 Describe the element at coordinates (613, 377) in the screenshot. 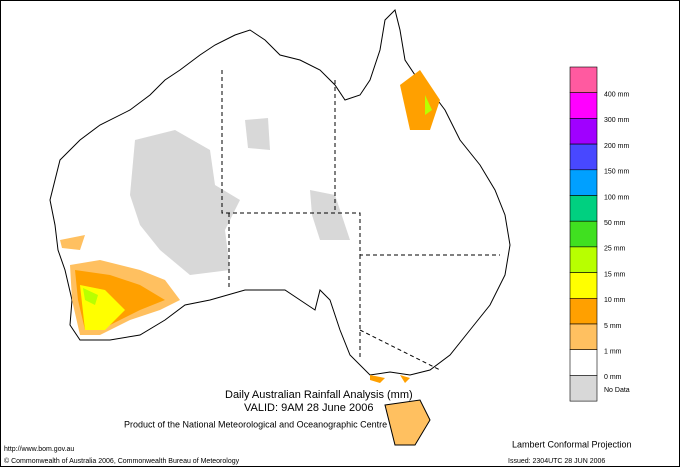

I see `legend-label: 0 mm` at that location.